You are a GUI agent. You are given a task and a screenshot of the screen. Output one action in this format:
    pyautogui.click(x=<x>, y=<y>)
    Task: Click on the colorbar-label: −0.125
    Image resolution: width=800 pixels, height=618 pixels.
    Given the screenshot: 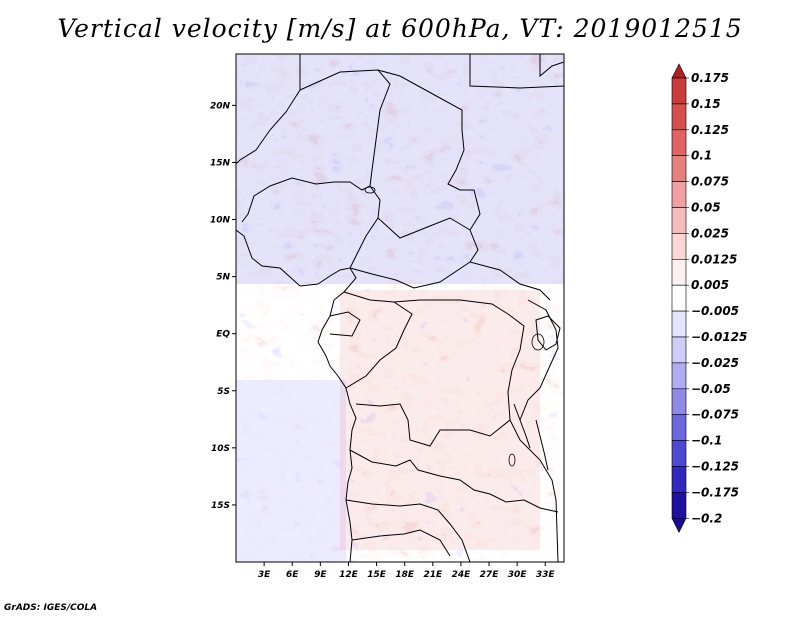 What is the action you would take?
    pyautogui.click(x=715, y=467)
    